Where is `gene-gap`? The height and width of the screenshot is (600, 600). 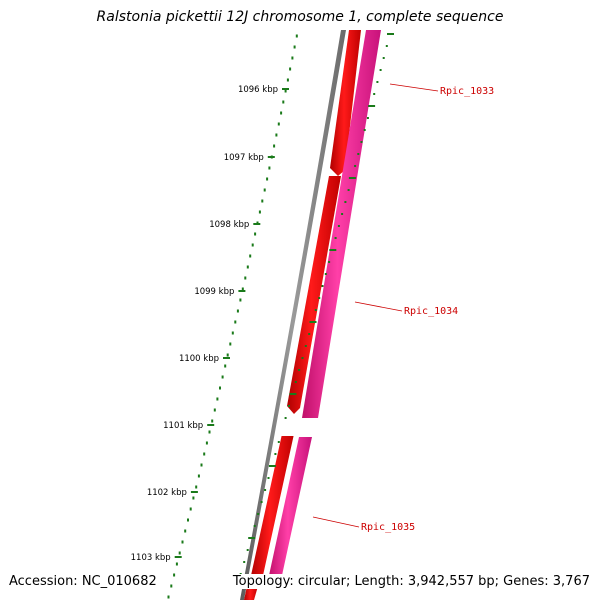
gene-gap is located at coordinates (303, 428).